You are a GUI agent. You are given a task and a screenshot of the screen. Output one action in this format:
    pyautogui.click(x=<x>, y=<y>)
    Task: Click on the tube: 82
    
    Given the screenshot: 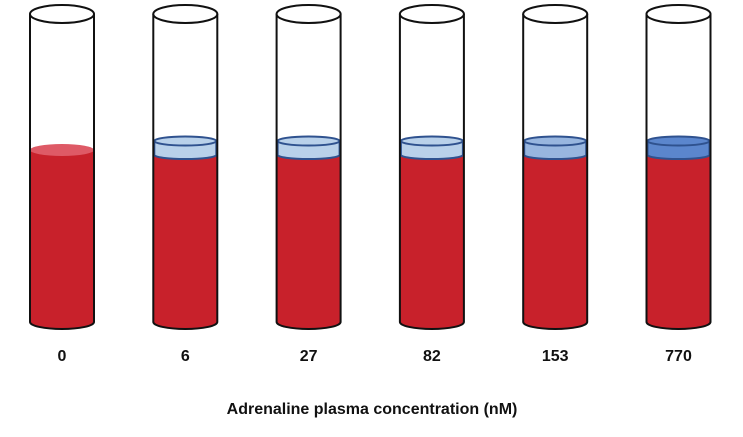 What is the action you would take?
    pyautogui.click(x=431, y=184)
    